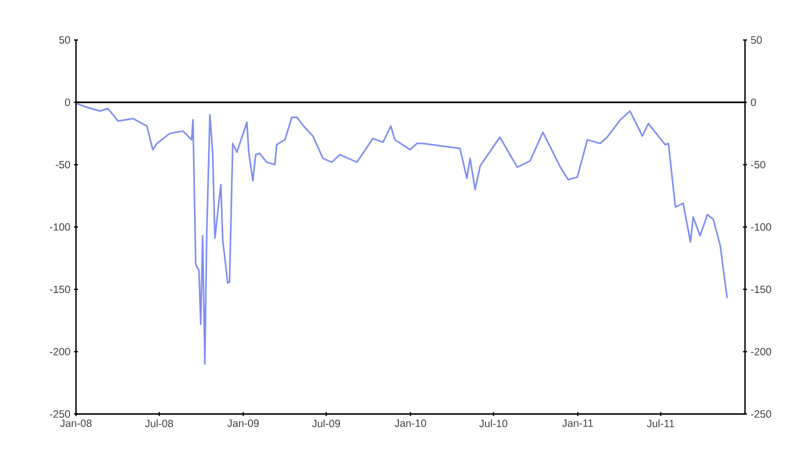  What do you see at coordinates (76, 423) in the screenshot?
I see `x-tick-label: Jan-08` at bounding box center [76, 423].